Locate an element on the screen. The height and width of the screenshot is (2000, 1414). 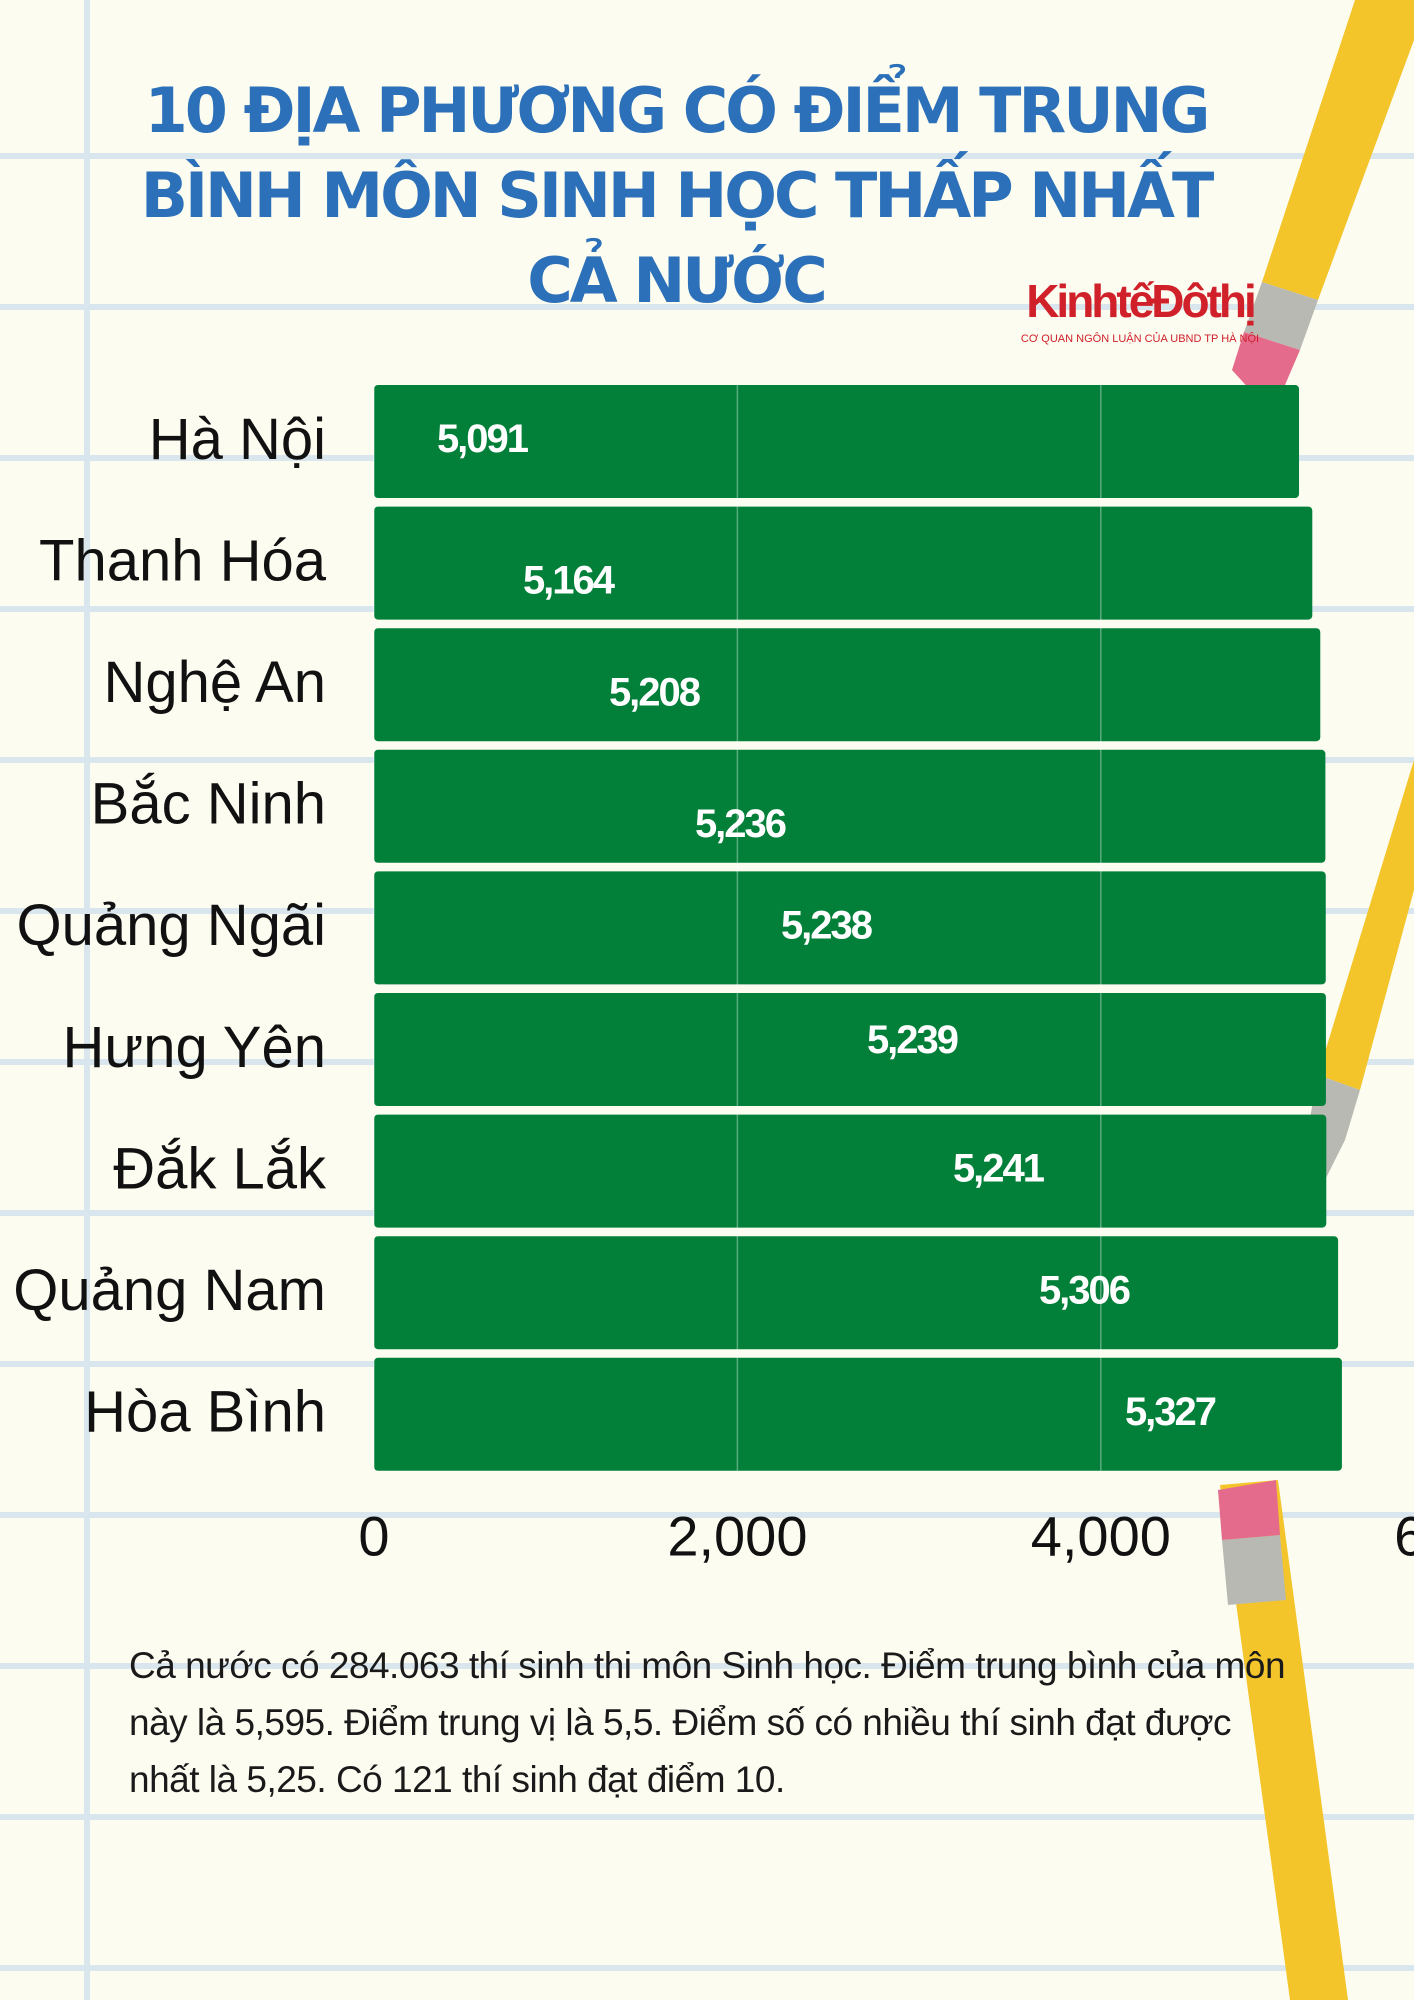
value-label: 5,236 is located at coordinates (740, 824).